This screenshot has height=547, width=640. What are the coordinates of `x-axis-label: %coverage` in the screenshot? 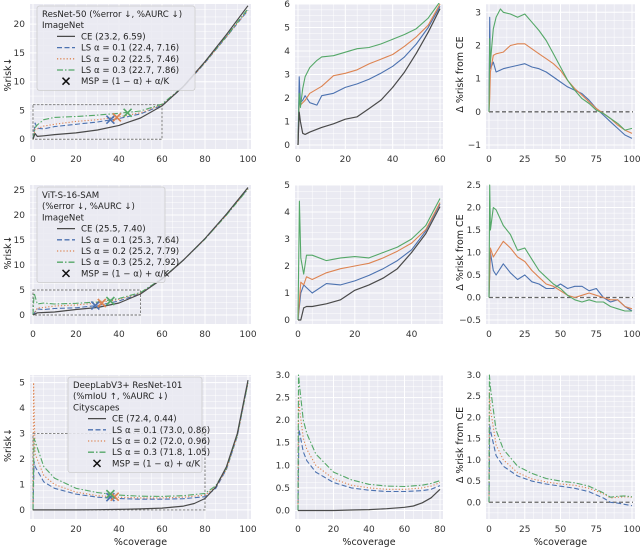 It's located at (140, 542).